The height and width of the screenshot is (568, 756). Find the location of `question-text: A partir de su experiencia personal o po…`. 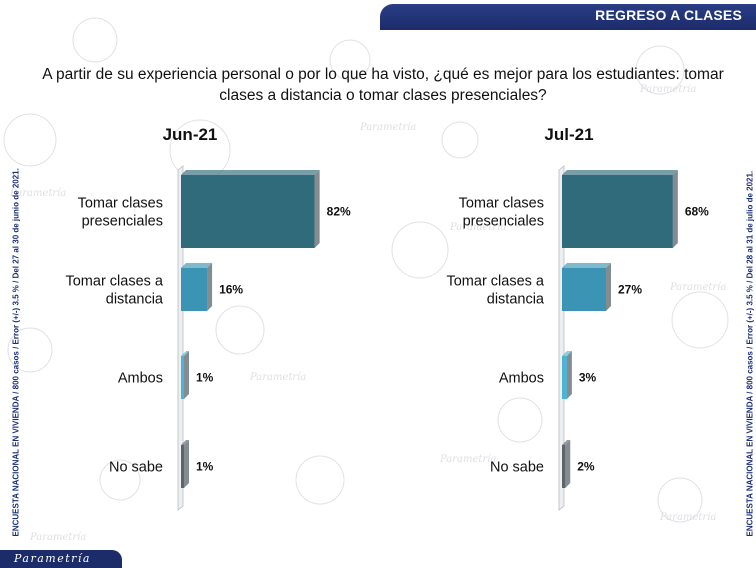

question-text: A partir de su experiencia personal o po… is located at coordinates (383, 85).